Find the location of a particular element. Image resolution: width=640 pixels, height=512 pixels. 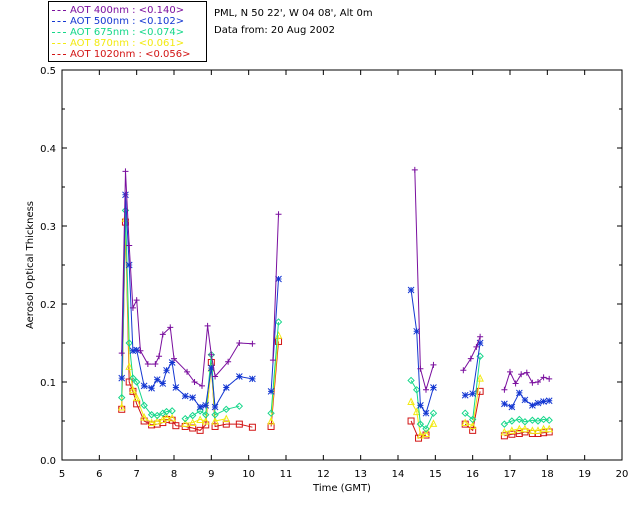

x-tick-label: 13 is located at coordinates (360, 474).